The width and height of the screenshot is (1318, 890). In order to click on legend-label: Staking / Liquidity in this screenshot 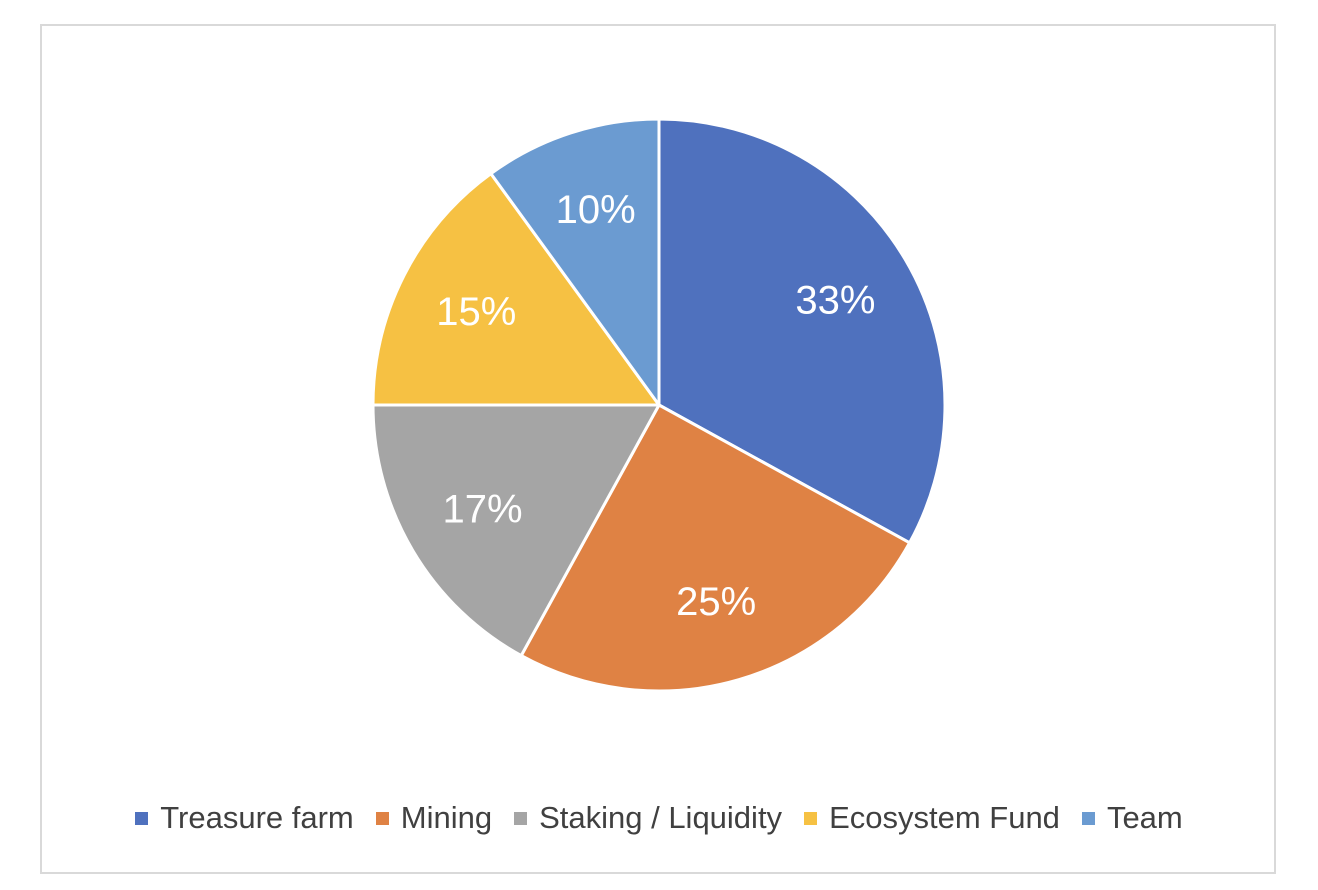, I will do `click(661, 817)`.